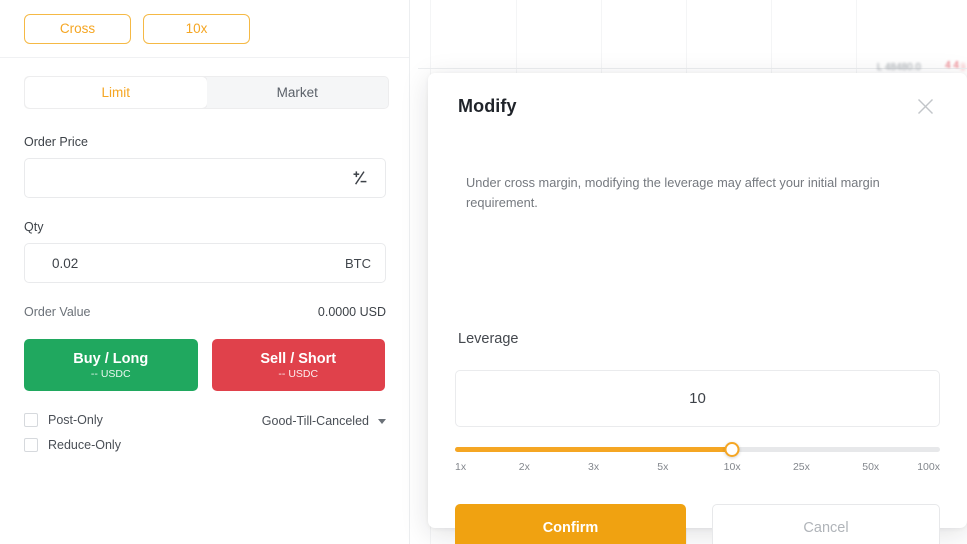 The height and width of the screenshot is (544, 967). I want to click on buy-long-label: Buy / Long, so click(111, 358).